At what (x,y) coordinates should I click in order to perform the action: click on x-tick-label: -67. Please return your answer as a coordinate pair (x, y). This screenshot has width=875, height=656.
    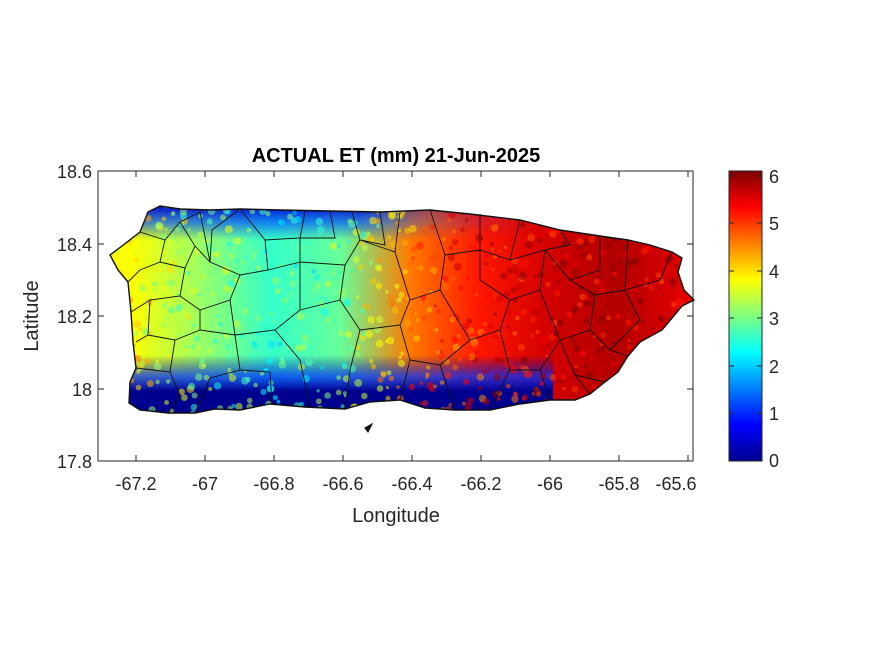
    Looking at the image, I should click on (205, 484).